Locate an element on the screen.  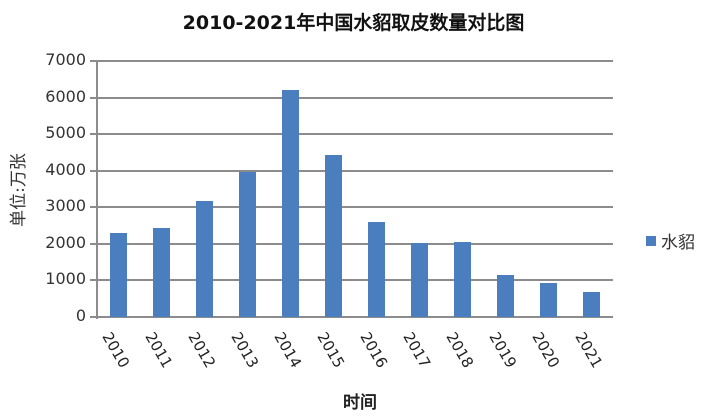
y-tick-label: 7000 is located at coordinates (65, 59).